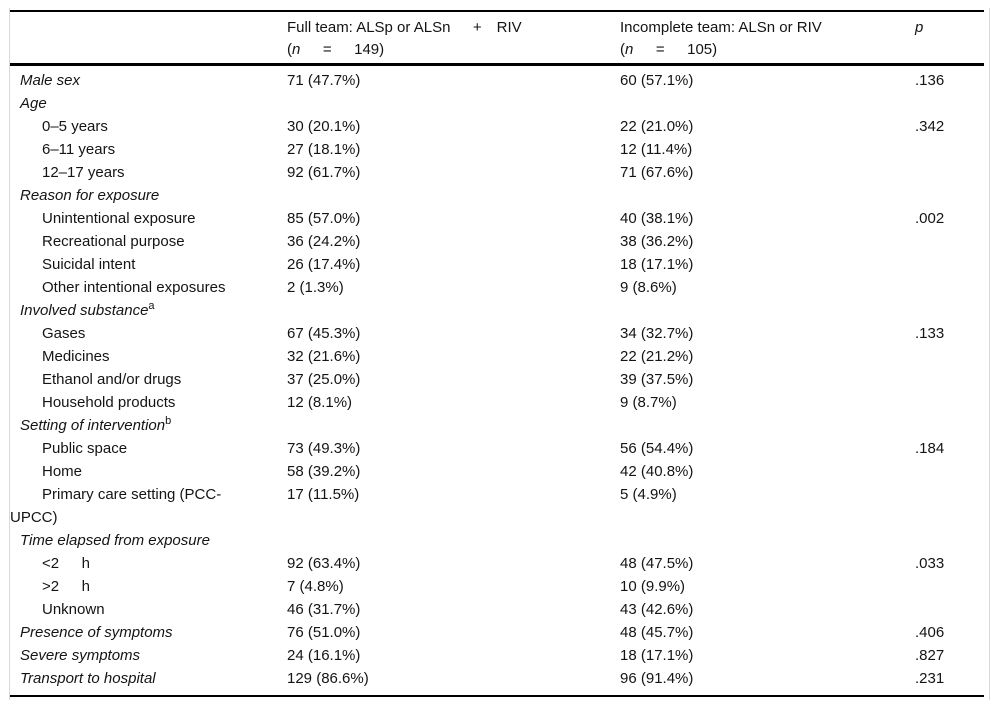 This screenshot has width=992, height=708. I want to click on p-value: .827, so click(930, 655).